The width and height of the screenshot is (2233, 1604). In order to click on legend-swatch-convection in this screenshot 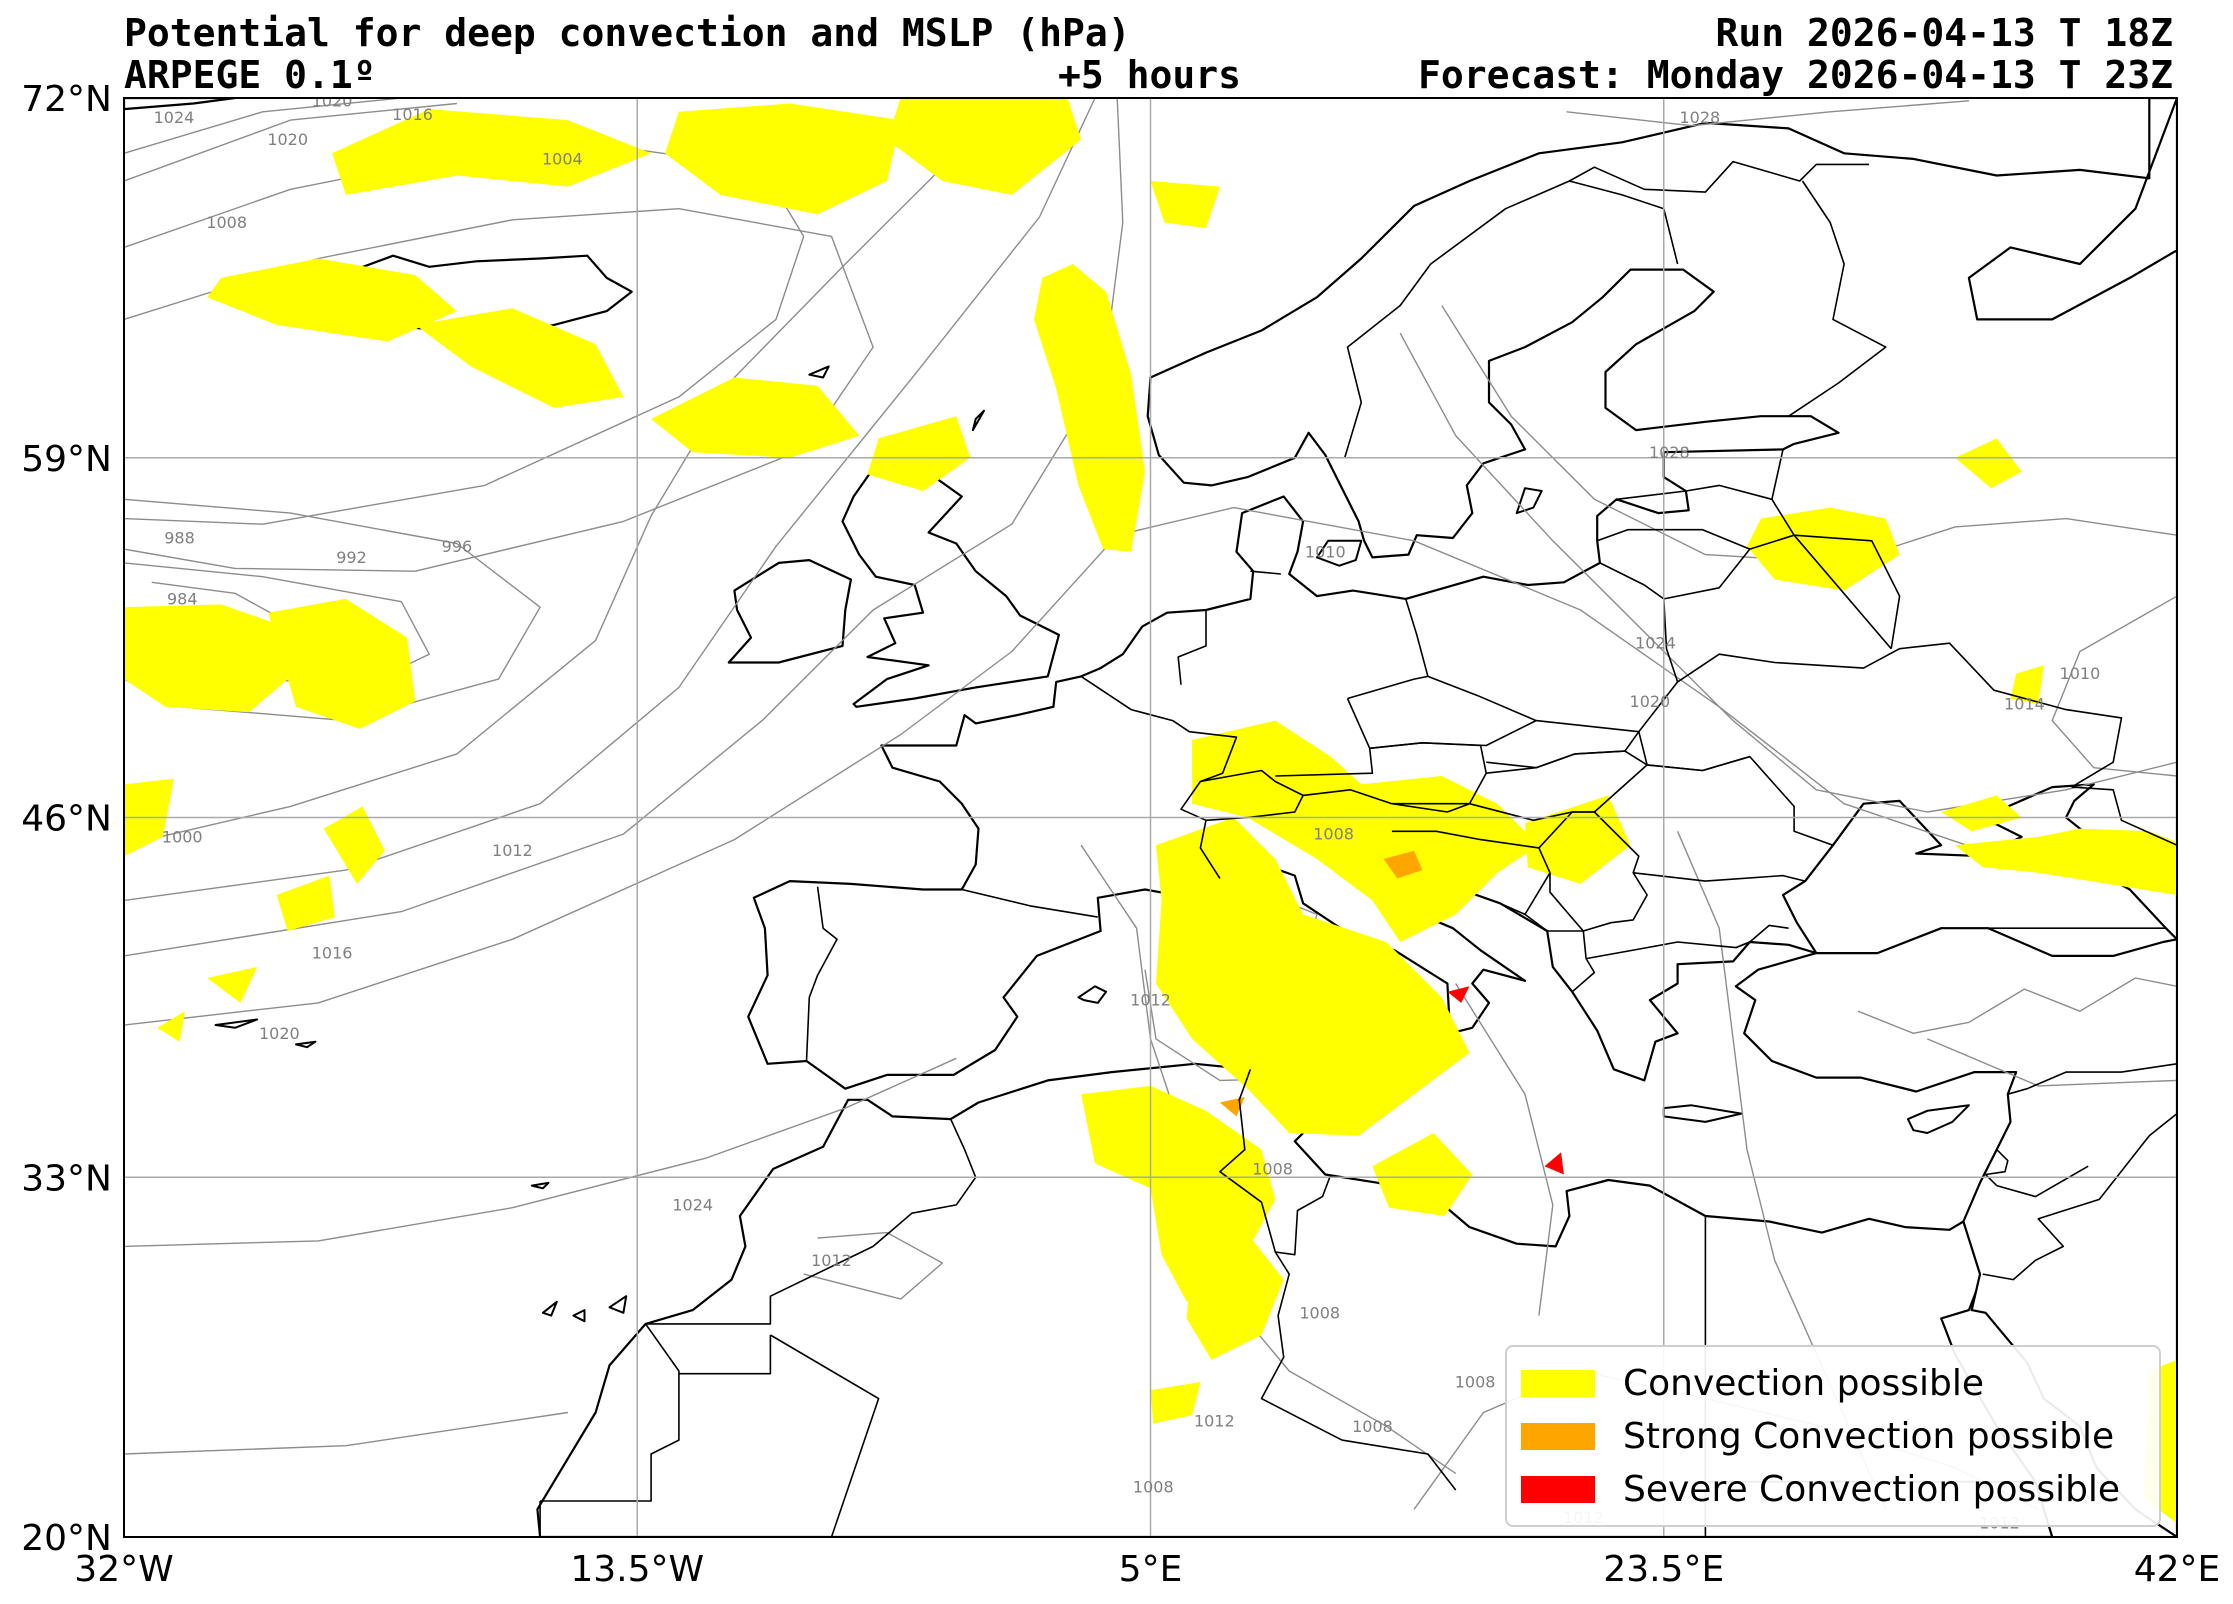, I will do `click(1558, 1383)`.